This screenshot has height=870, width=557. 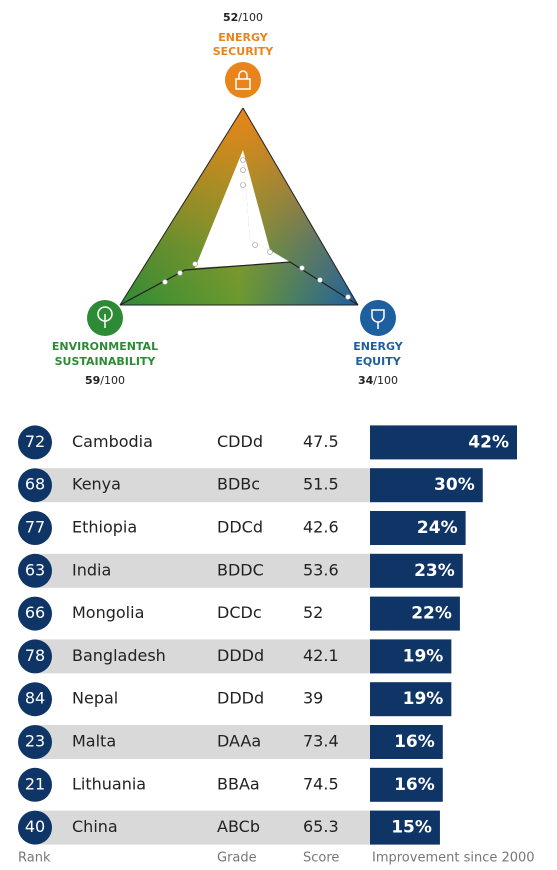 I want to click on rank: 40, so click(x=35, y=826).